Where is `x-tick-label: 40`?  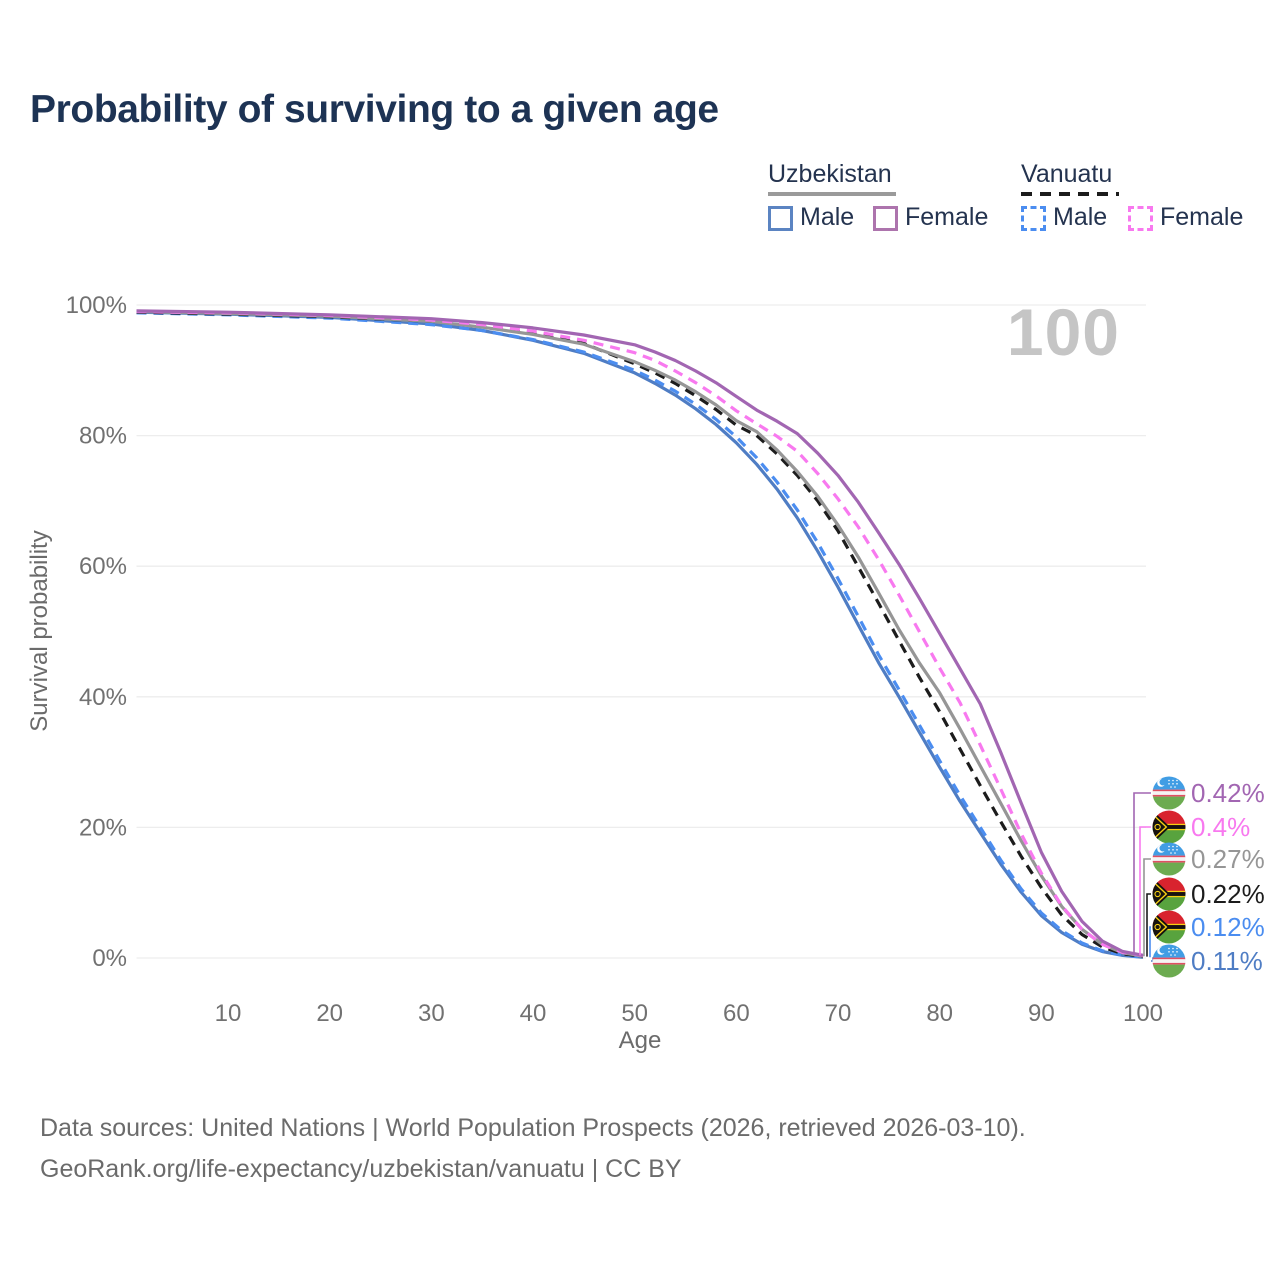
x-tick-label: 40 is located at coordinates (533, 1013).